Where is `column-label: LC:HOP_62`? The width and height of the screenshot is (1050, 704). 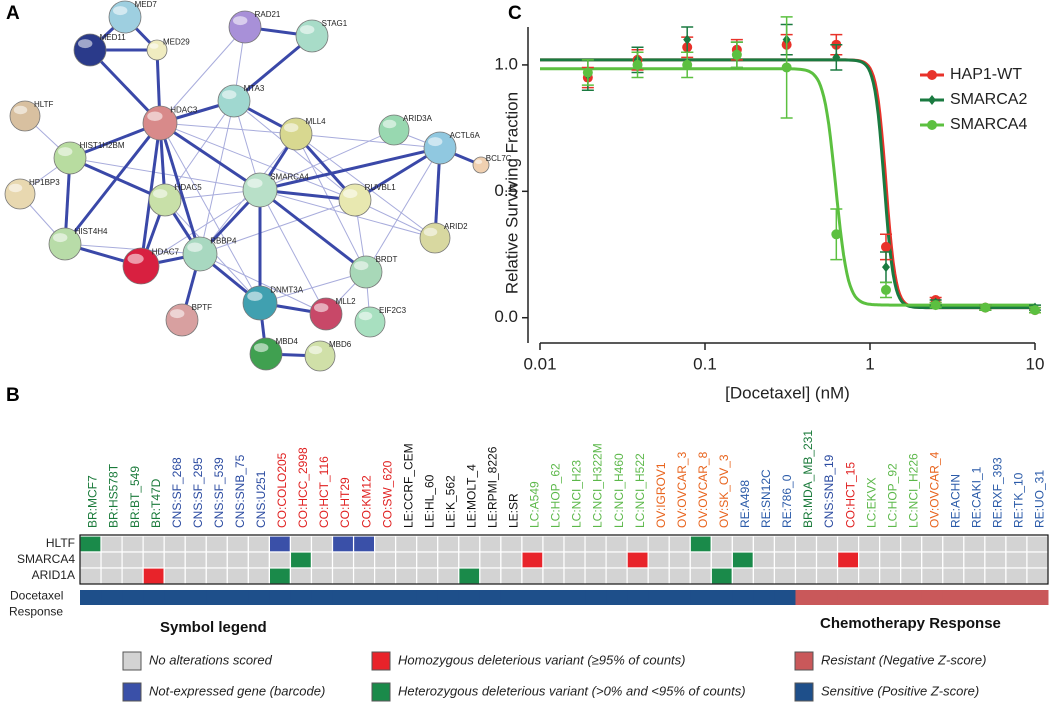
column-label: LC:HOP_62 is located at coordinates (556, 495).